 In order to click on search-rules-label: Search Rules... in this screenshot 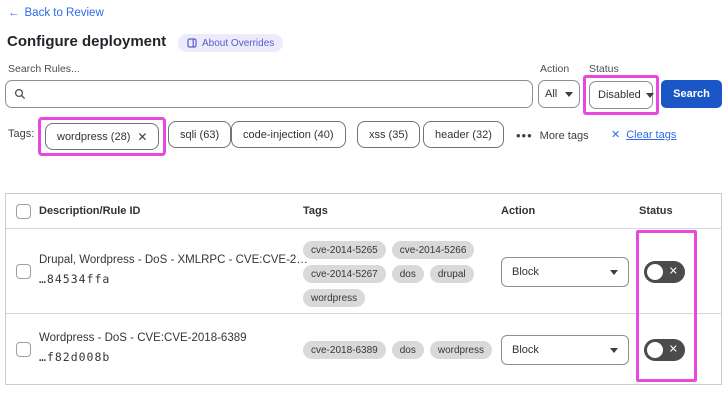, I will do `click(44, 69)`.